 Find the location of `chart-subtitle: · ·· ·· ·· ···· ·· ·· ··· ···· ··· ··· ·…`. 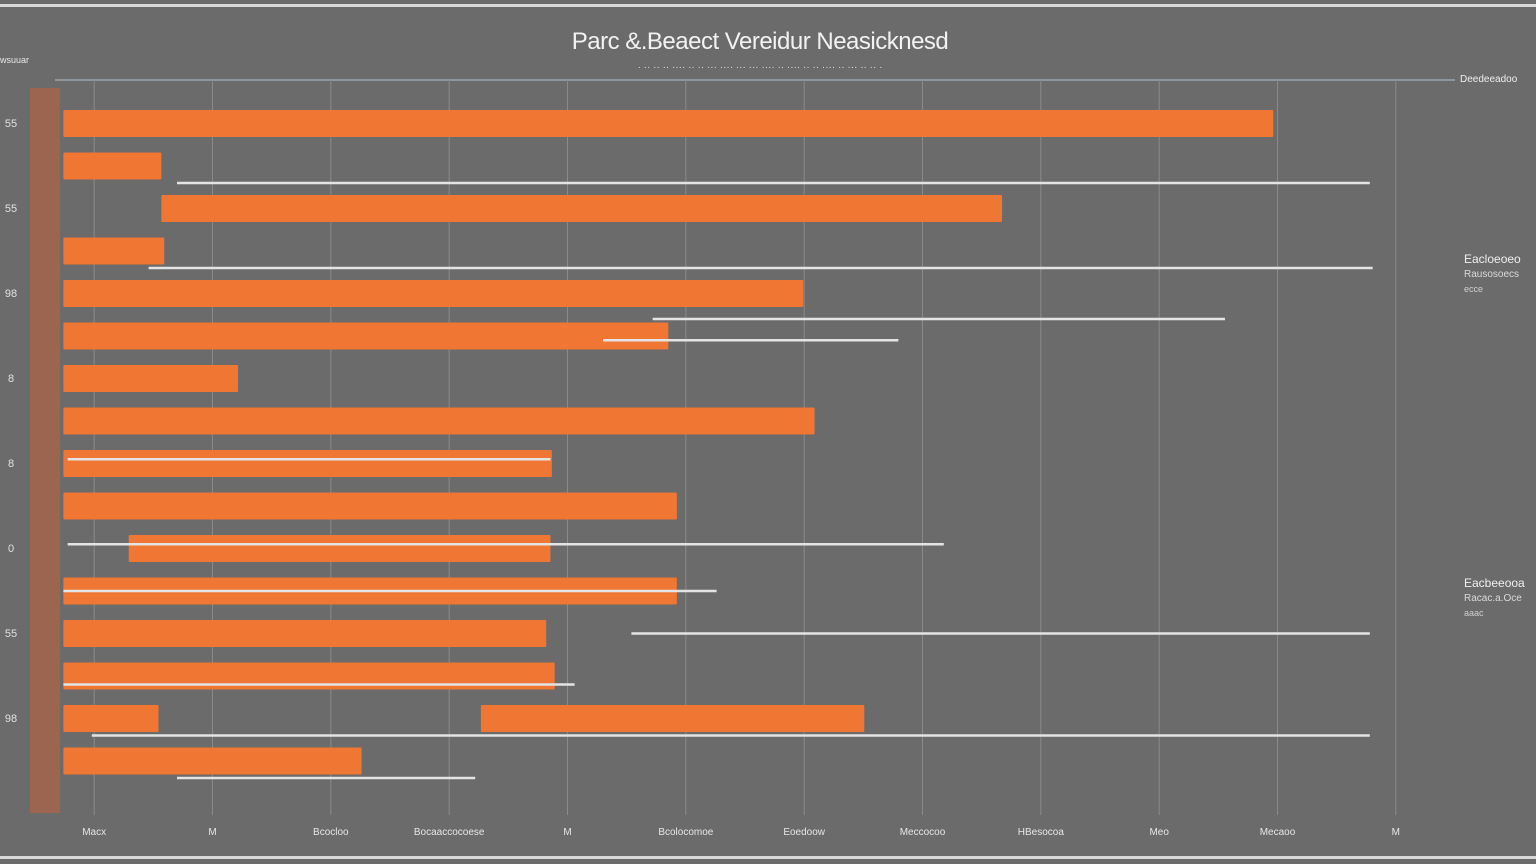

chart-subtitle: · ·· ·· ·· ···· ·· ·· ··· ···· ··· ··· ·… is located at coordinates (760, 67).